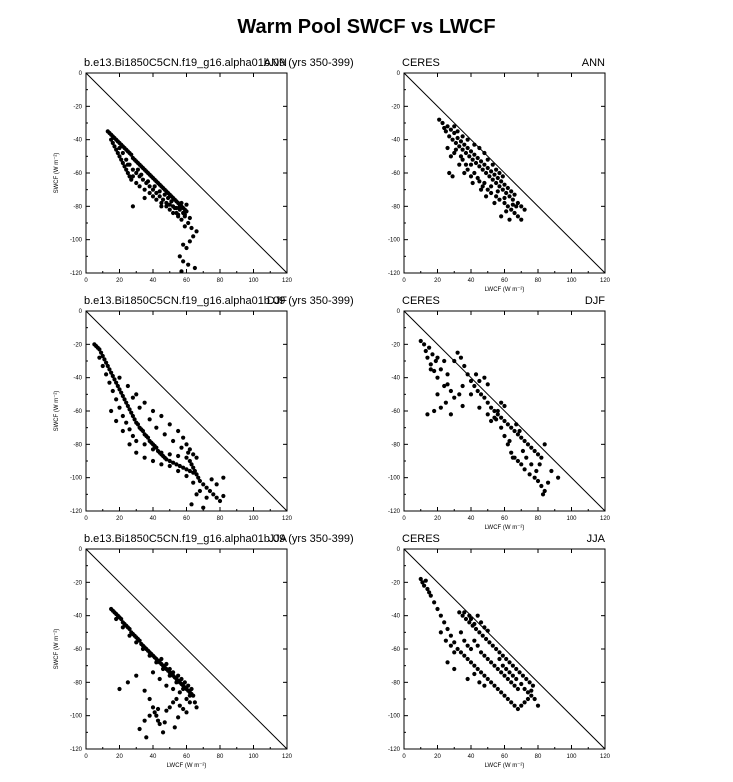  What do you see at coordinates (153, 281) in the screenshot?
I see `panel-1-x-tick-label: 40` at bounding box center [153, 281].